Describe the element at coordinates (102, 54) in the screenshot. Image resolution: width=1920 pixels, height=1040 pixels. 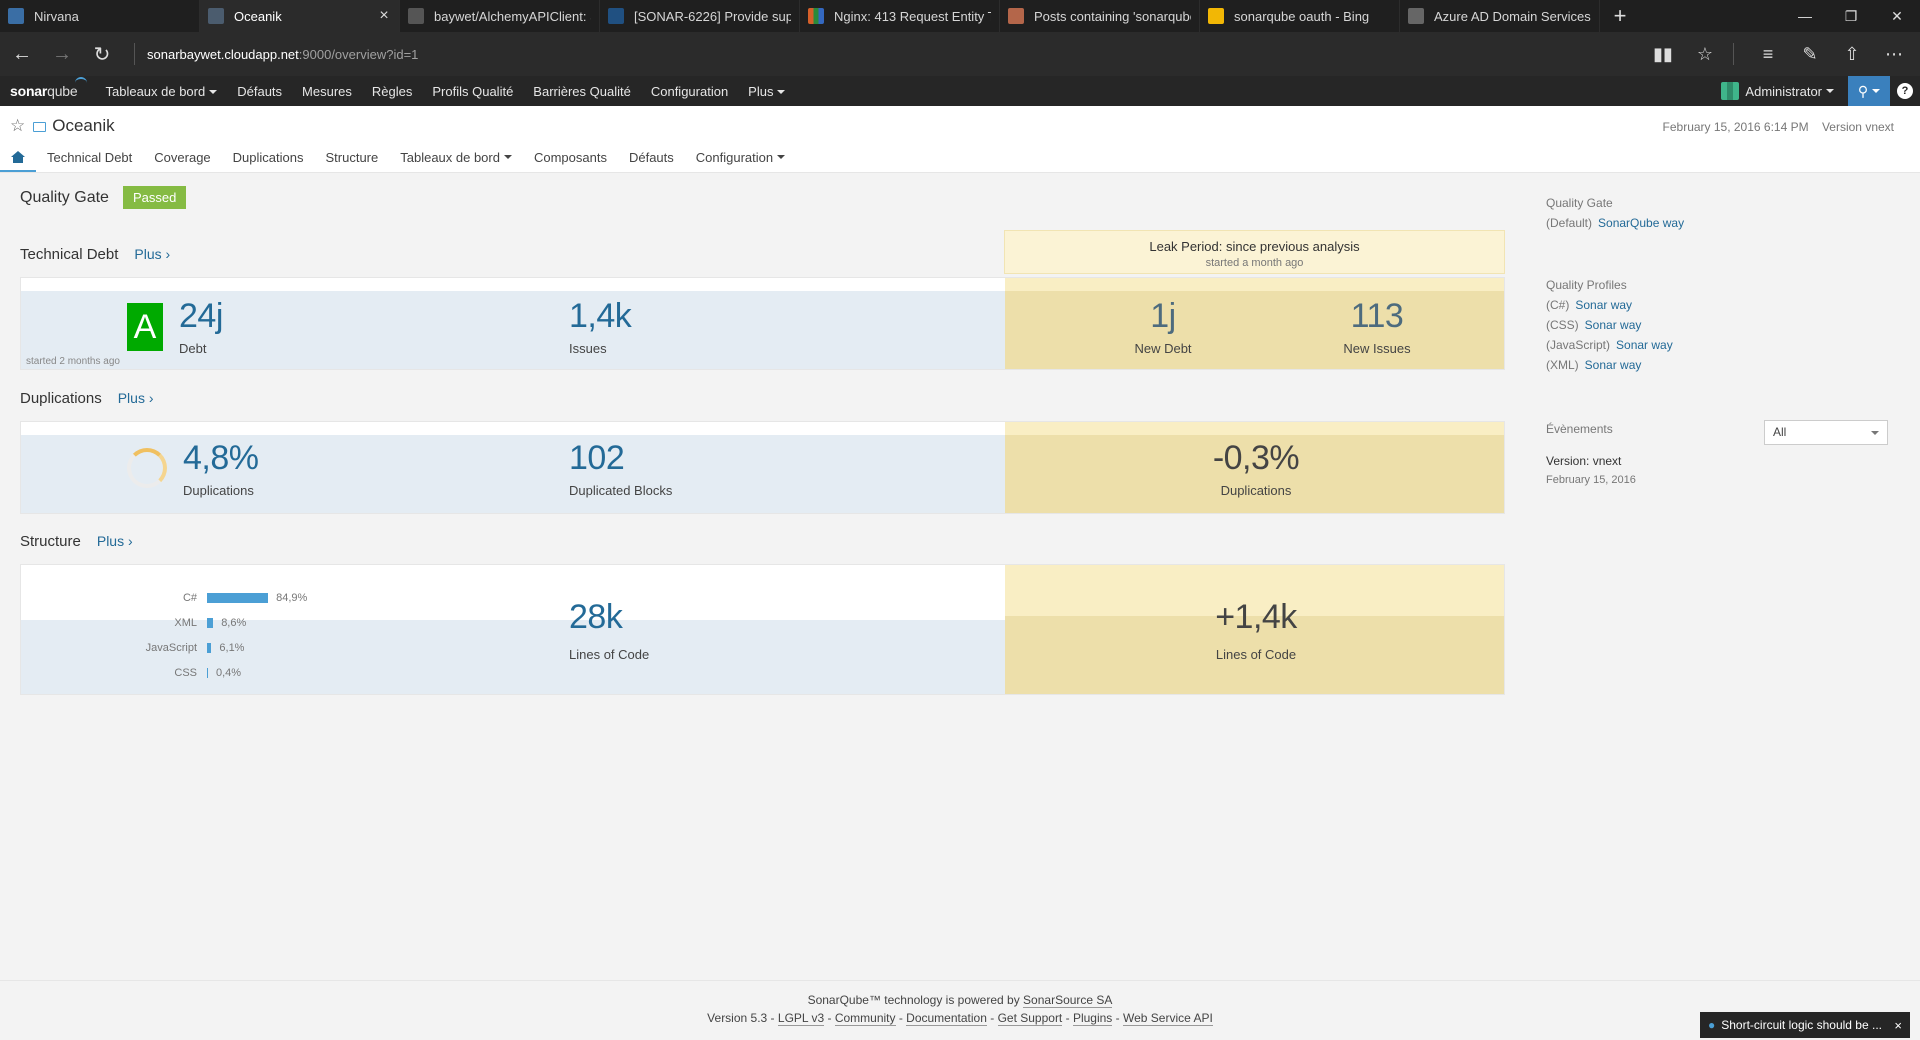
I see `refresh-icon: ↻` at that location.